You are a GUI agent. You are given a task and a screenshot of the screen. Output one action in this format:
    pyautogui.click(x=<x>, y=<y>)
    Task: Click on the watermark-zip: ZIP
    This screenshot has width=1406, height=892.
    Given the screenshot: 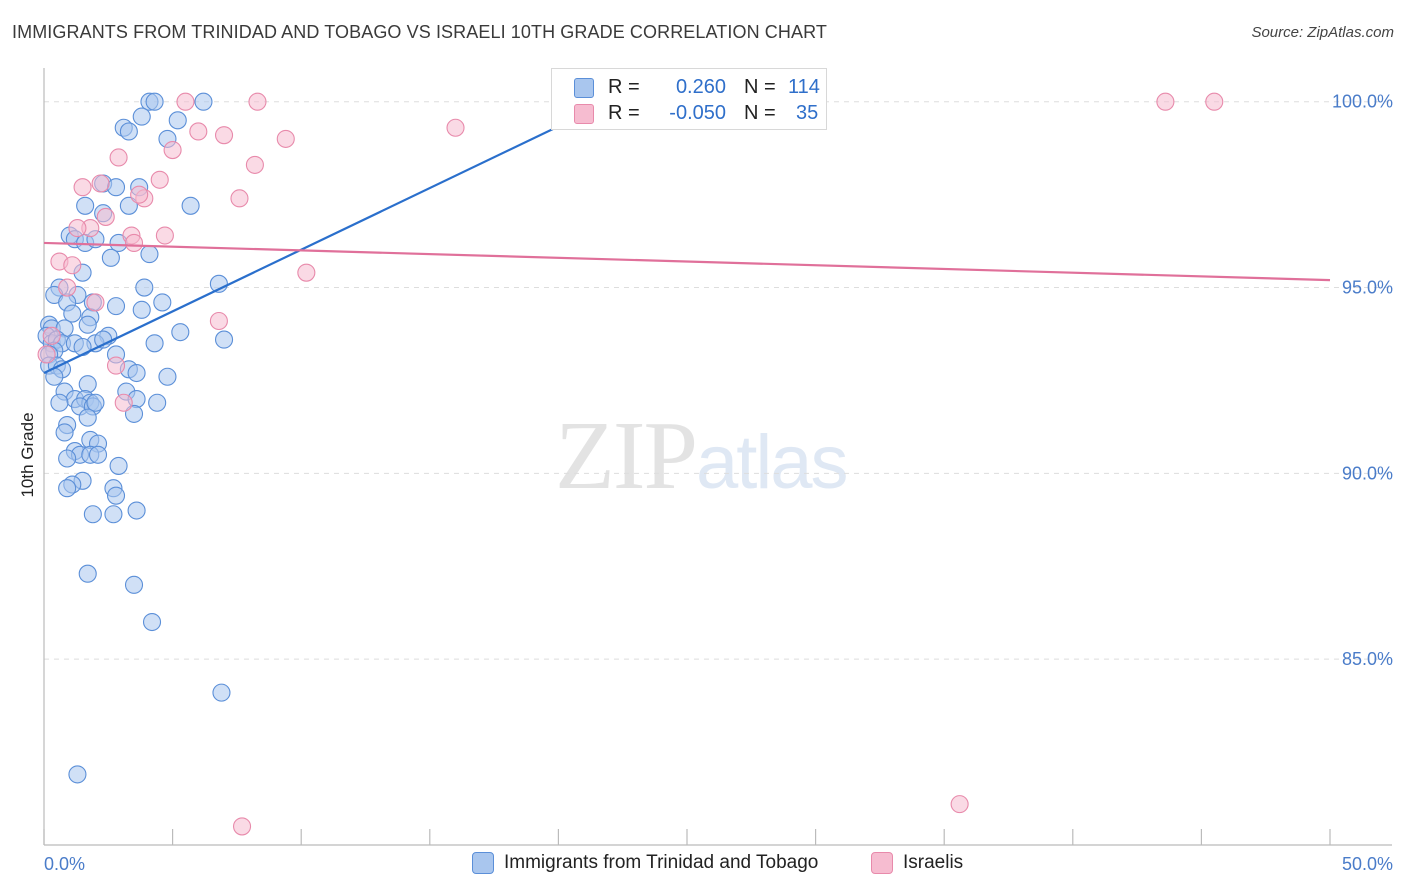 What is the action you would take?
    pyautogui.click(x=626, y=456)
    